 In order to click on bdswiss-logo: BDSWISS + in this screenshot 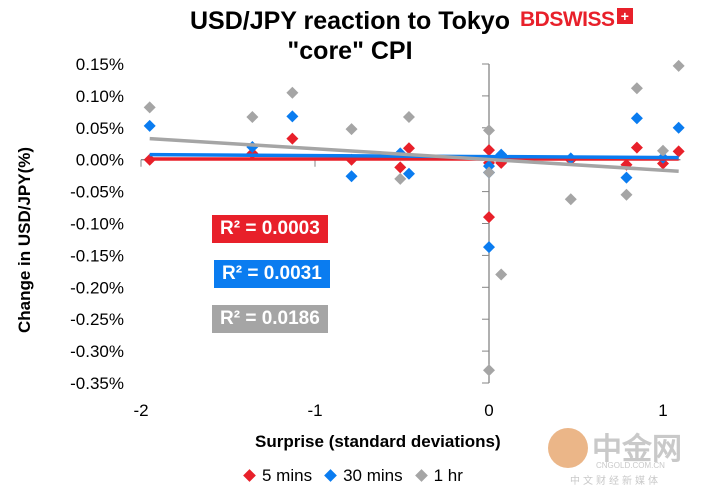, I will do `click(576, 20)`.